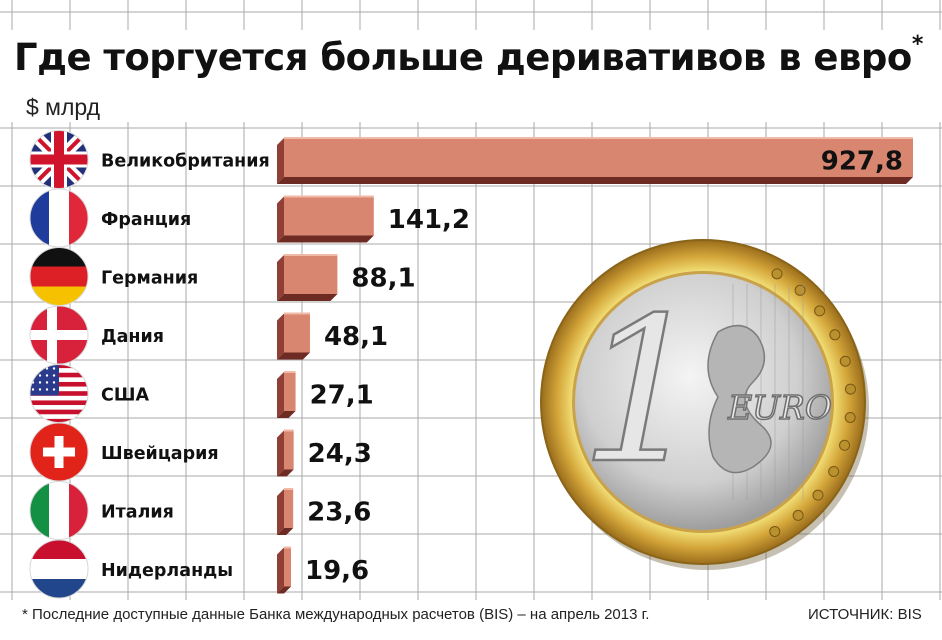 Image resolution: width=942 pixels, height=640 pixels. What do you see at coordinates (146, 220) in the screenshot?
I see `category-label: Франция` at bounding box center [146, 220].